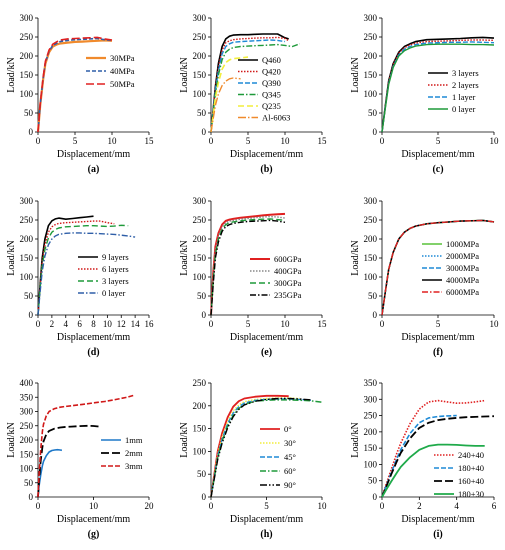 The width and height of the screenshot is (505, 550). What do you see at coordinates (290, 443) in the screenshot?
I see `legend-label: 30°` at bounding box center [290, 443].